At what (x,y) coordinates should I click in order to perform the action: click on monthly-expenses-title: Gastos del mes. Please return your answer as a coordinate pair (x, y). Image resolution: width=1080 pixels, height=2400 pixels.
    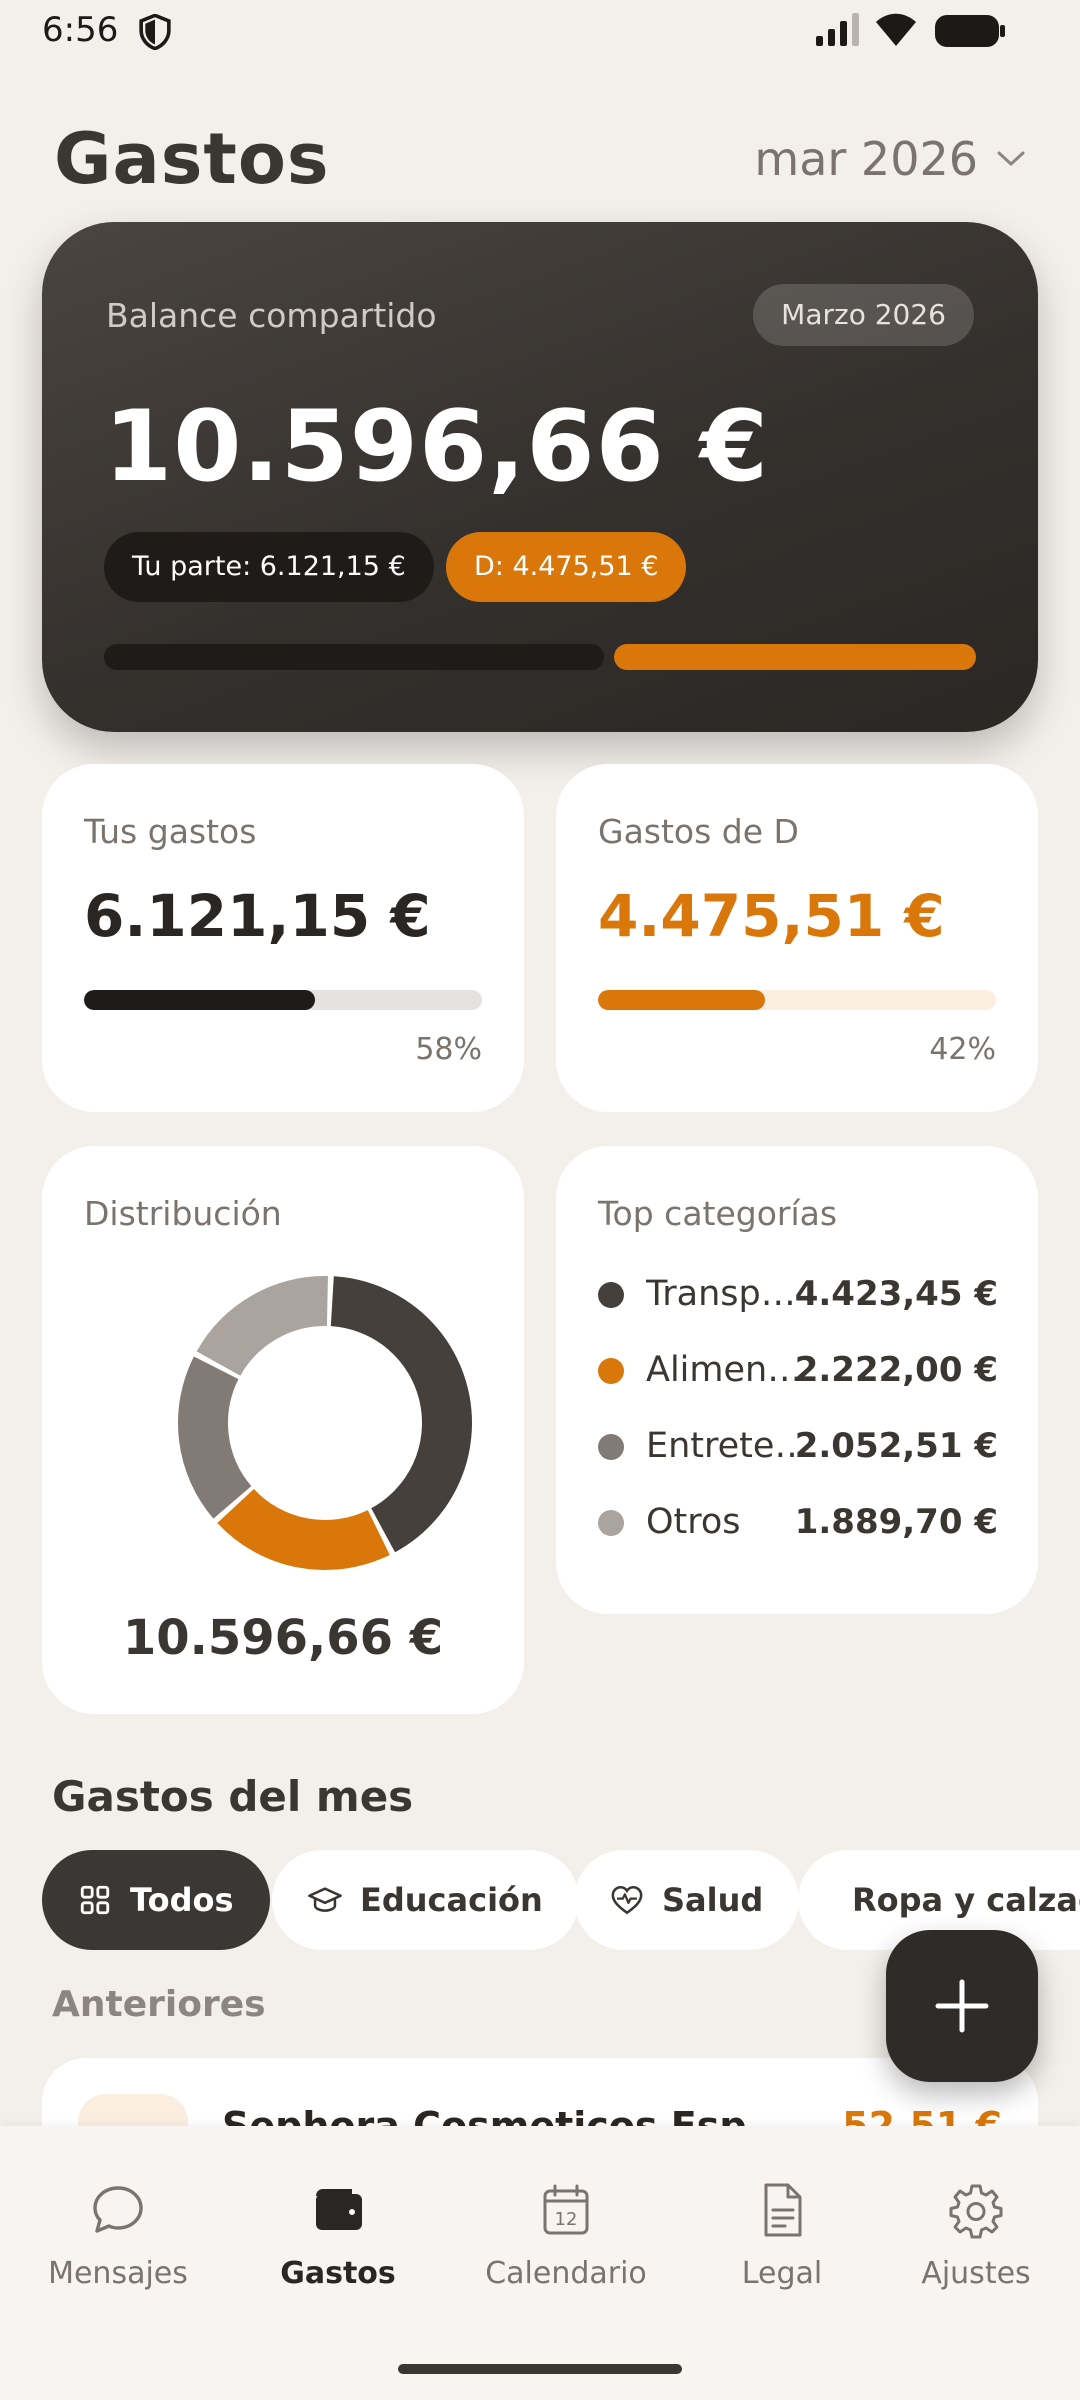
    Looking at the image, I should click on (233, 1796).